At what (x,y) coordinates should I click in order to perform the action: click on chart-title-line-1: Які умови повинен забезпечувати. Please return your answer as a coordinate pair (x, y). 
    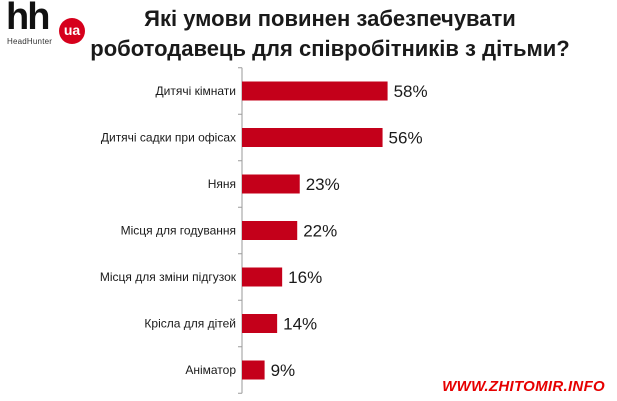
    Looking at the image, I should click on (330, 18).